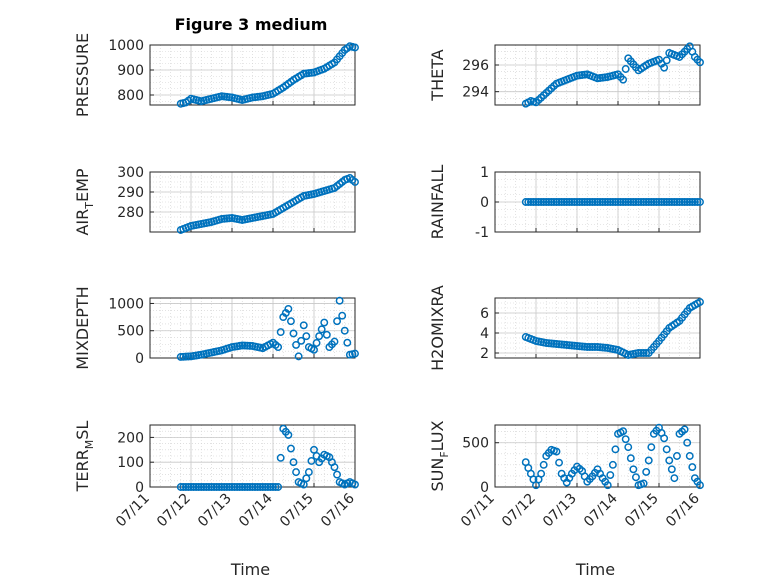  Describe the element at coordinates (437, 75) in the screenshot. I see `y-axis-label: THETA` at that location.